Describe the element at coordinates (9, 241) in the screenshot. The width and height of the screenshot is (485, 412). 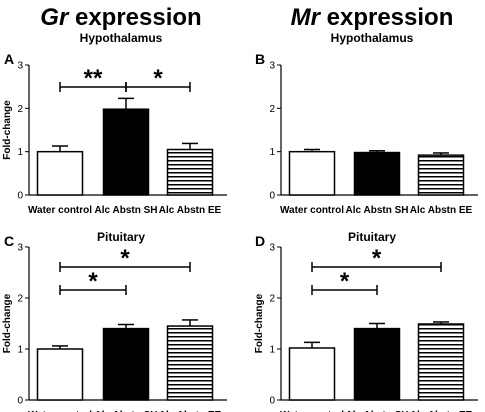
I see `panel-letter: C` at that location.